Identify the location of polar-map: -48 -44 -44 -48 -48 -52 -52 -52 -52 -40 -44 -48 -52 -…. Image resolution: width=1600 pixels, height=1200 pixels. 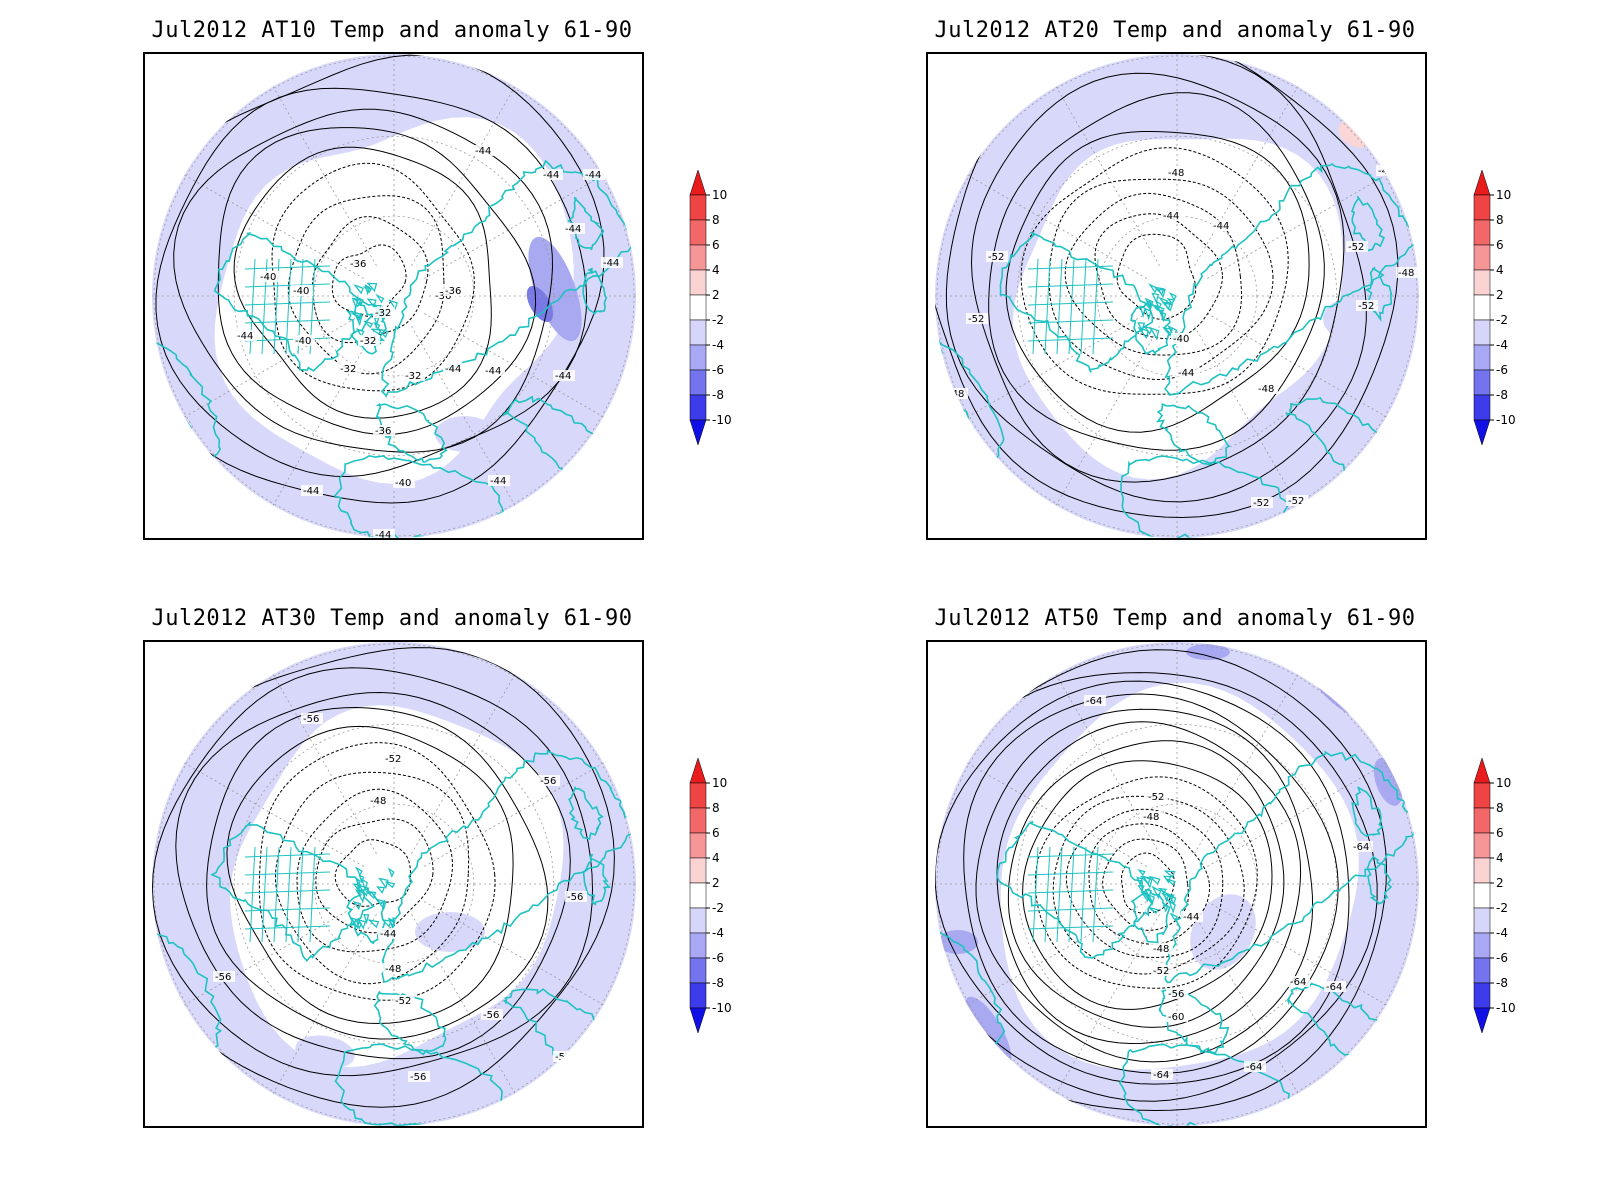
(1176, 296).